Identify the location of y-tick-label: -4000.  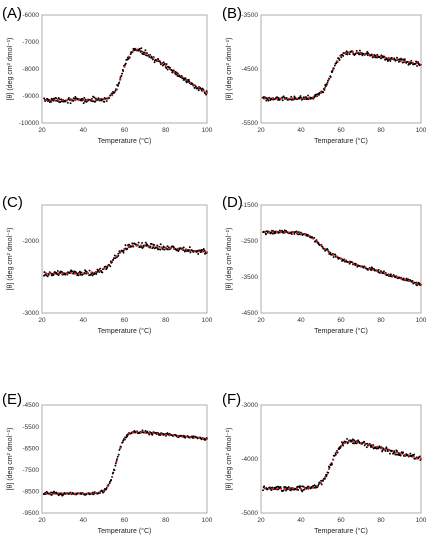
(249, 459).